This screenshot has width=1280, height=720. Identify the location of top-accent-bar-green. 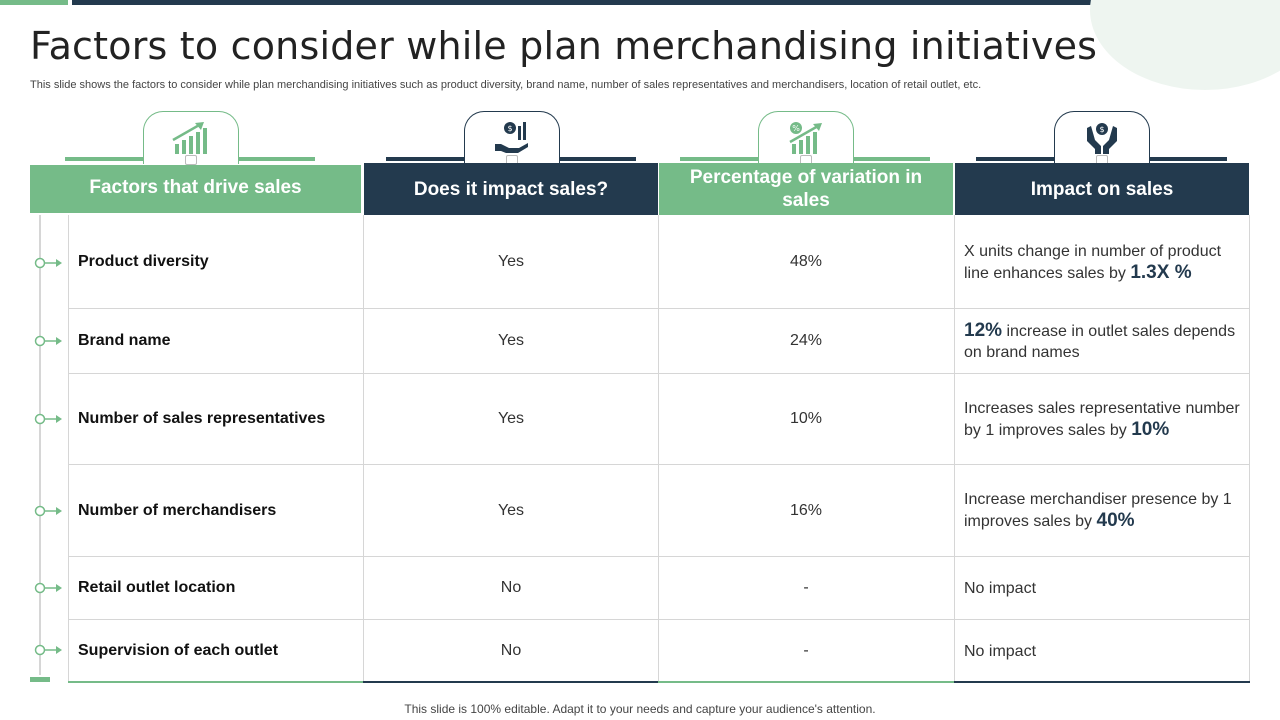
(34, 2).